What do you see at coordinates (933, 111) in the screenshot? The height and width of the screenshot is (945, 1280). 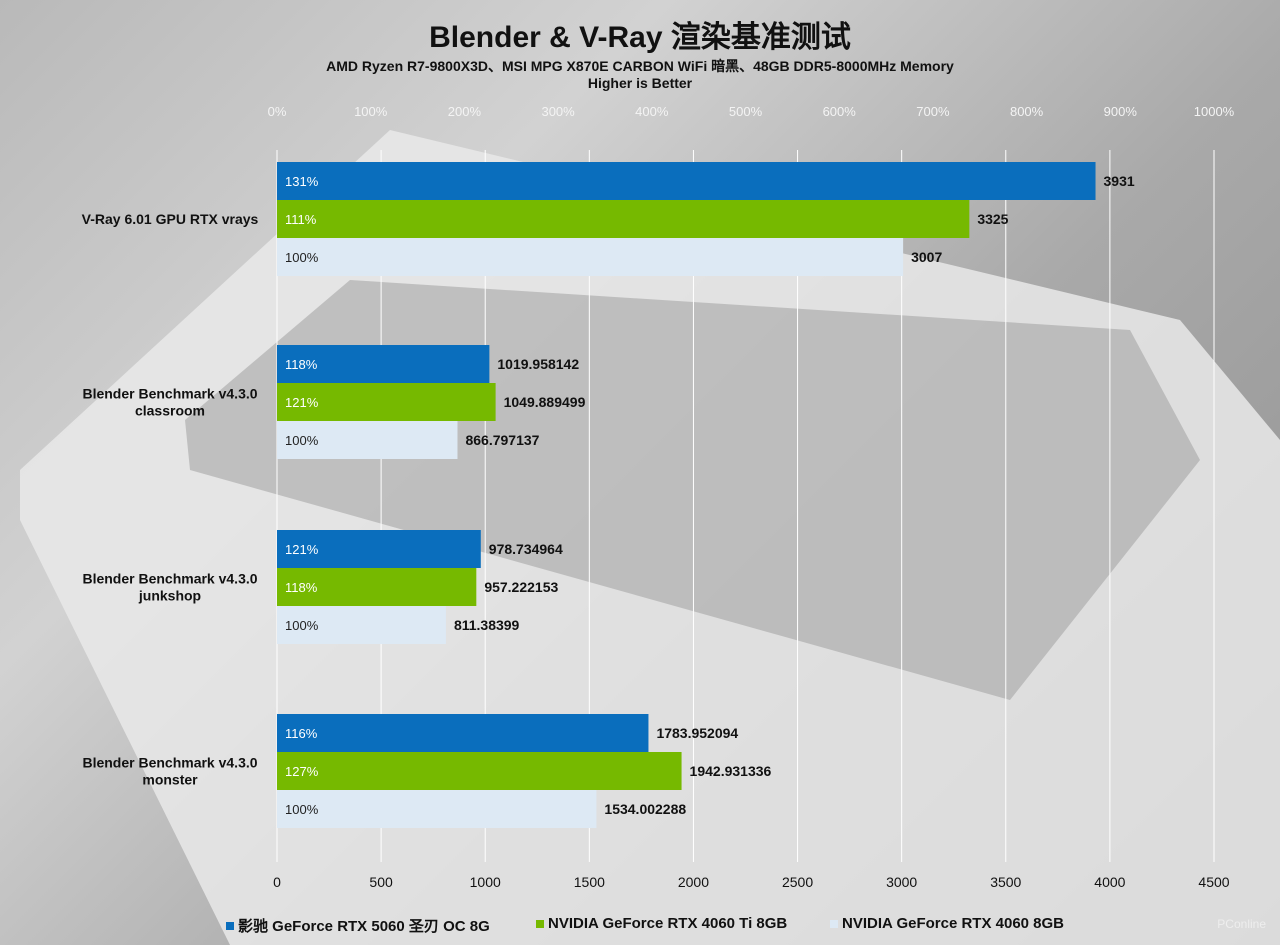 I see `top-axis-tick-label: 700%` at bounding box center [933, 111].